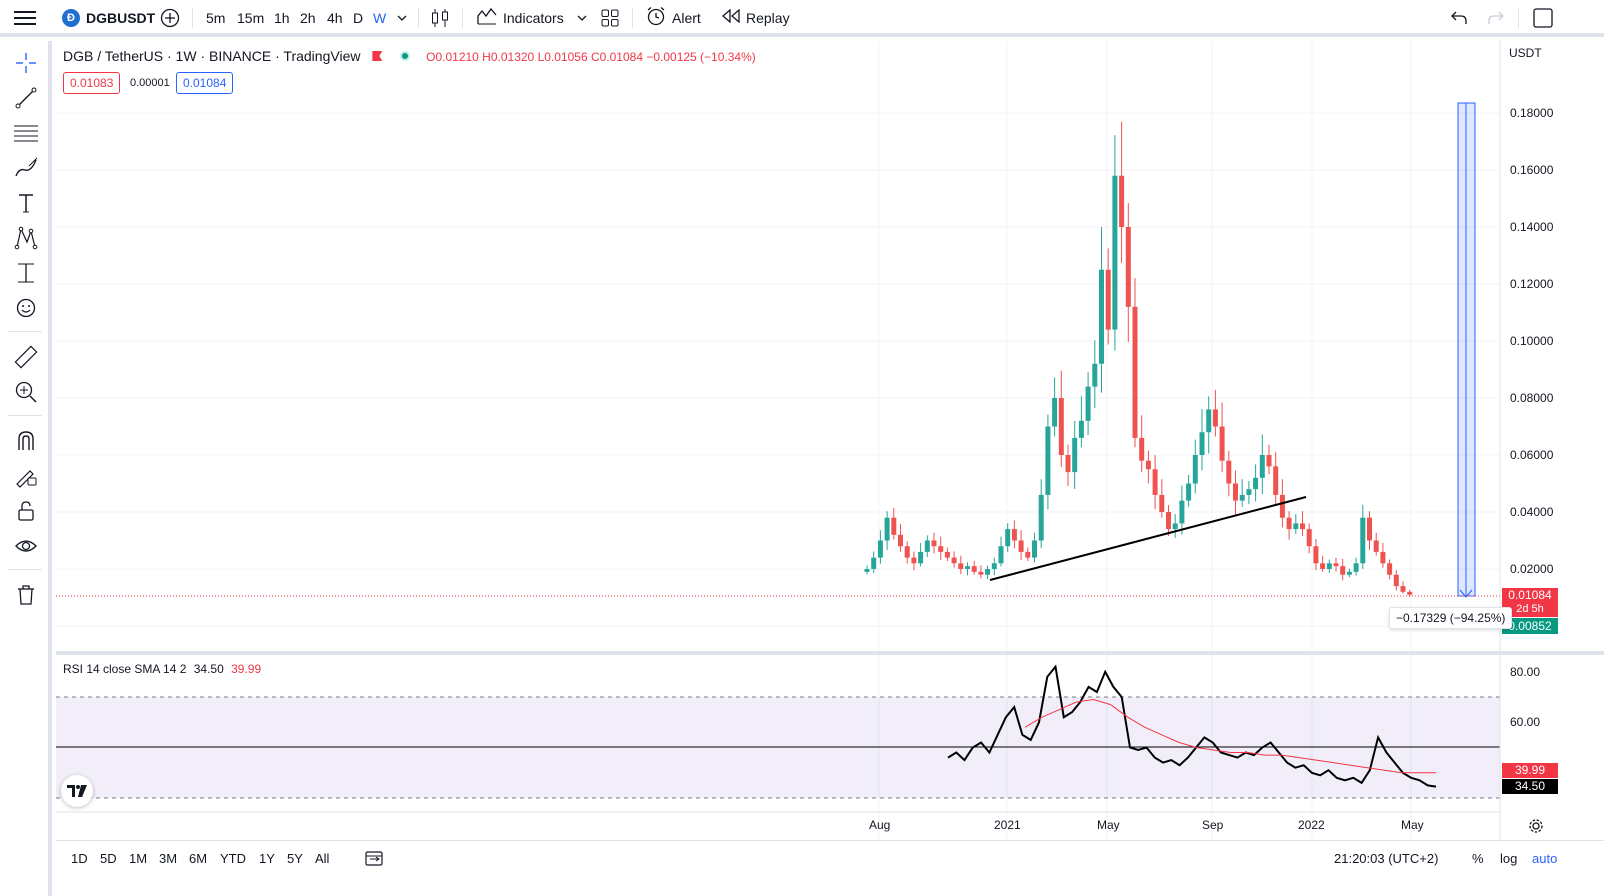 The height and width of the screenshot is (896, 1604). What do you see at coordinates (233, 858) in the screenshot?
I see `range-ytd: YTD` at bounding box center [233, 858].